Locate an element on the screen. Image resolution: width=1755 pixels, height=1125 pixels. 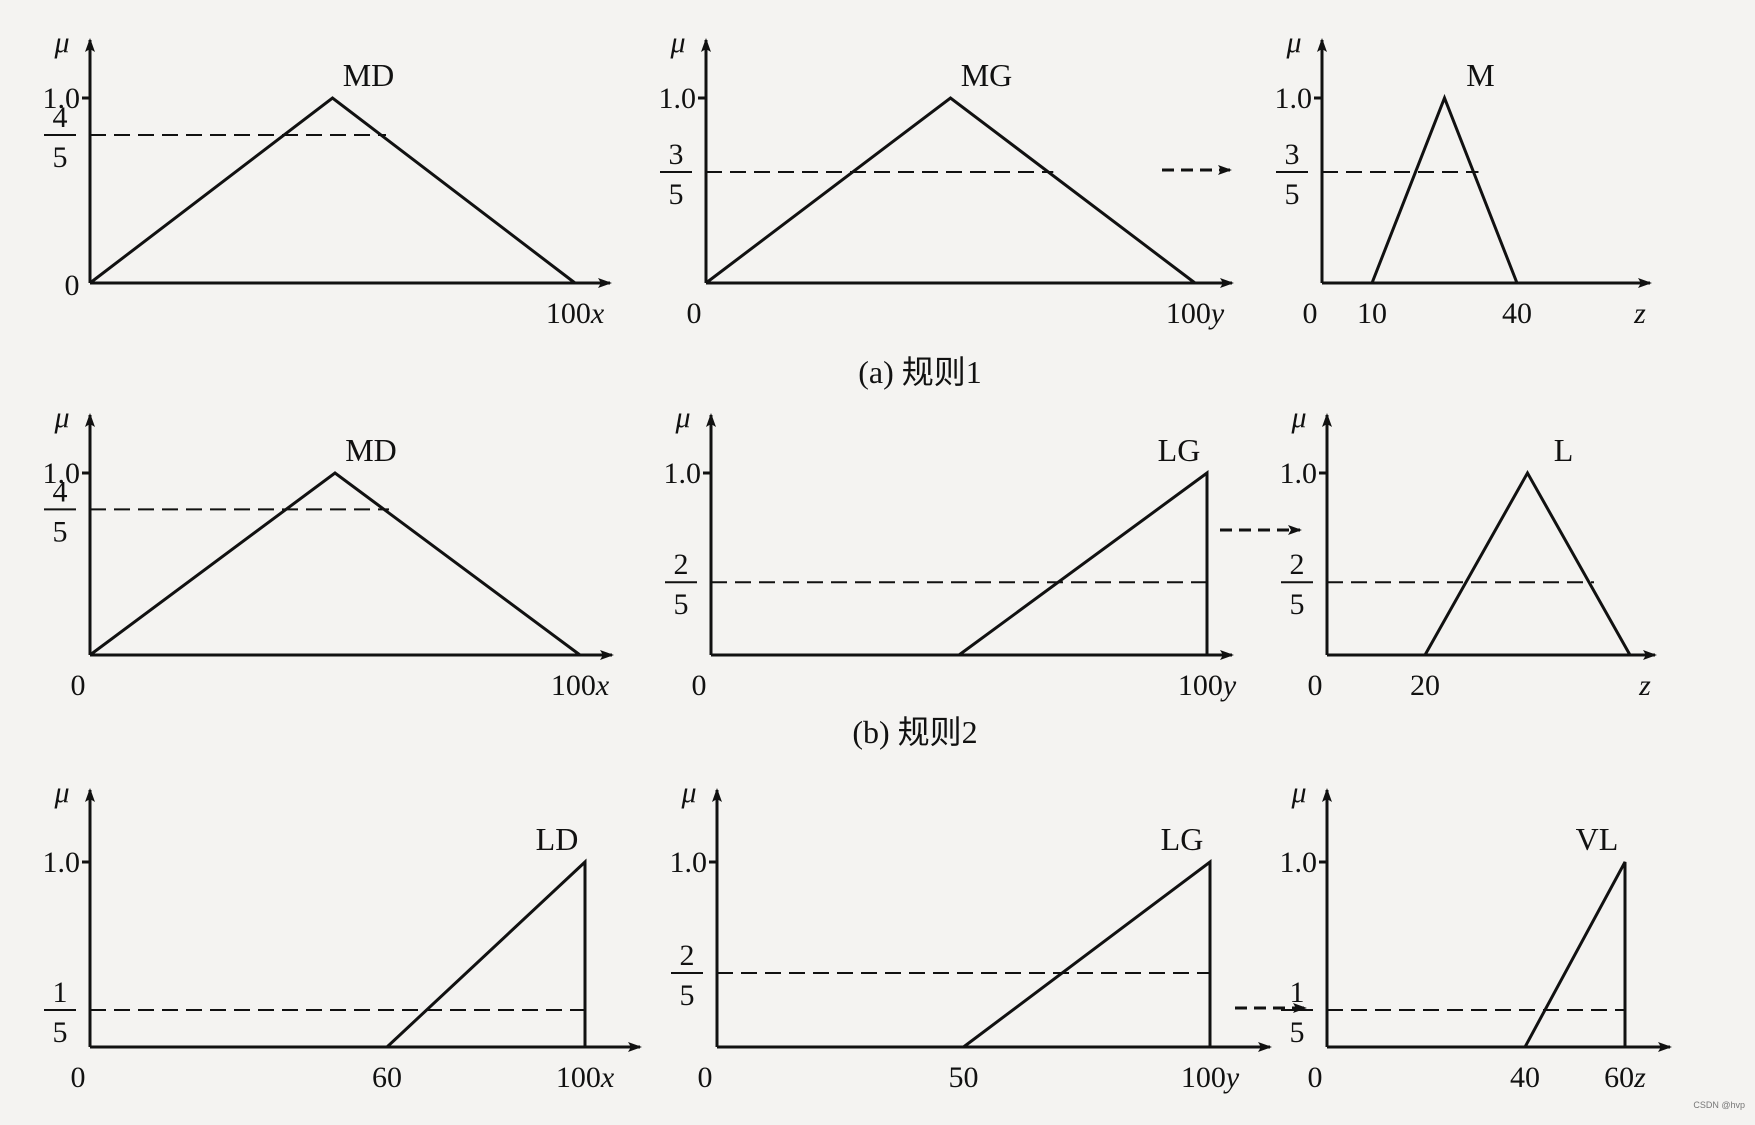
x-tick-label: 10 is located at coordinates (1372, 313).